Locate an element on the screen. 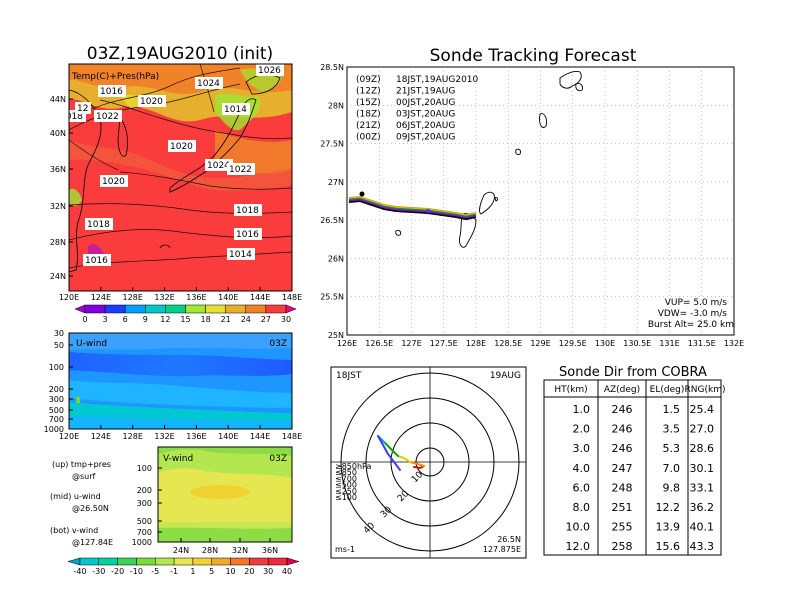  temp-tick: 3 is located at coordinates (105, 319).